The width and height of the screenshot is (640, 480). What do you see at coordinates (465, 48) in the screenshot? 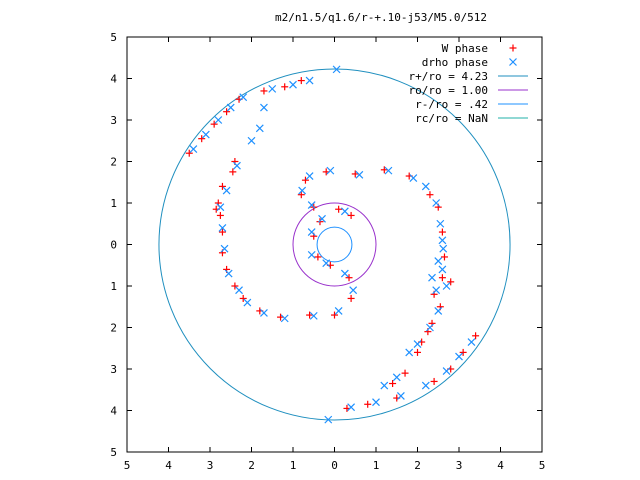
I see `legend-label: W phase` at bounding box center [465, 48].